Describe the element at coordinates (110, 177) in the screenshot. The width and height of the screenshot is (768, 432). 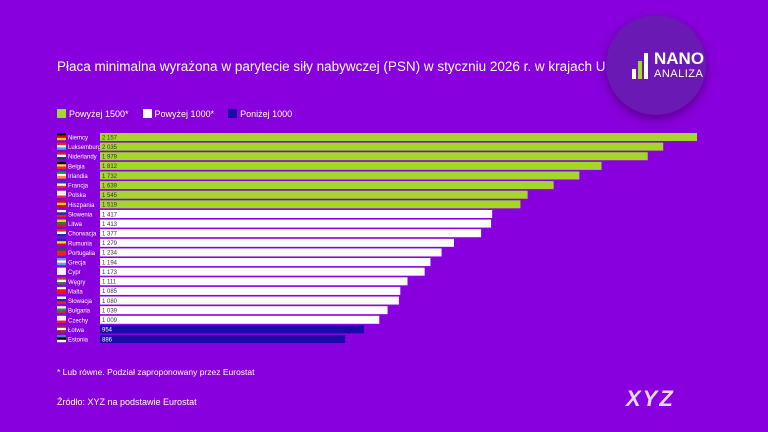
I see `value-label: 1 732` at that location.